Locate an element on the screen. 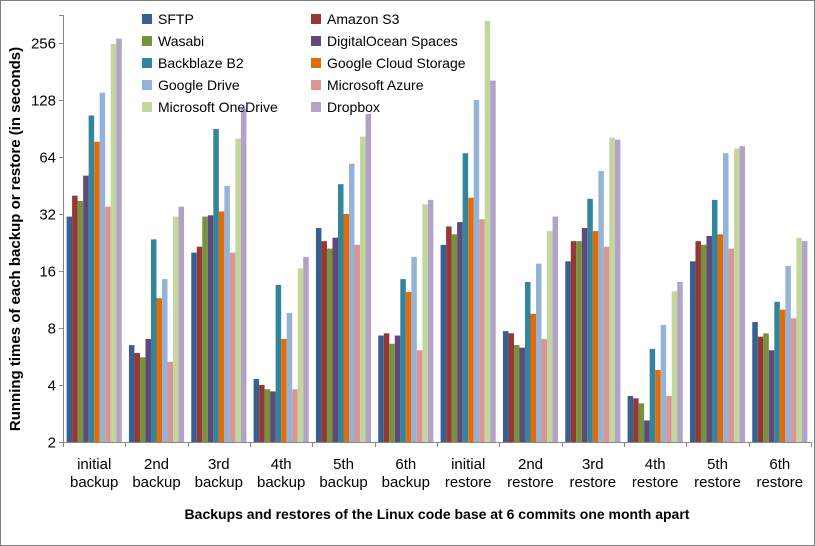  legend-label: Google Drive is located at coordinates (199, 85).